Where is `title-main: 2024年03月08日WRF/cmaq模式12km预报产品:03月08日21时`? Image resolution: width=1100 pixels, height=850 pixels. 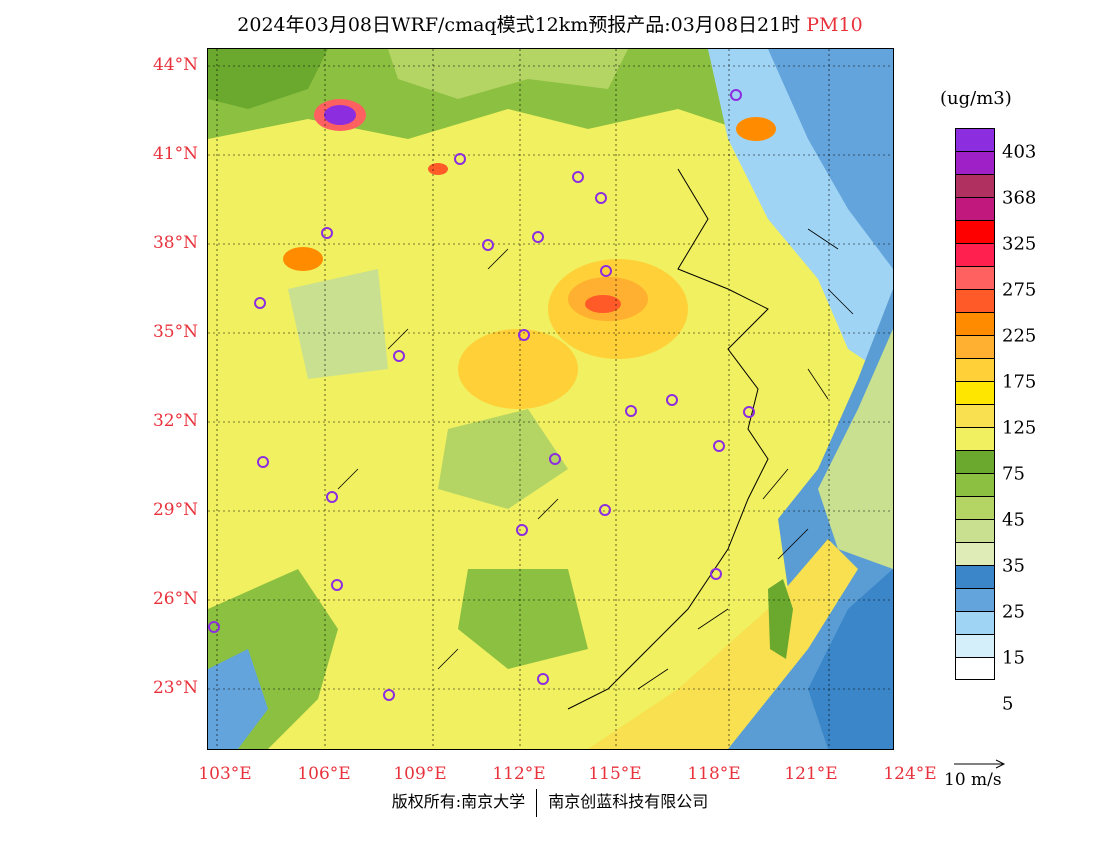 title-main: 2024年03月08日WRF/cmaq模式12km预报产品:03月08日21时 is located at coordinates (519, 25).